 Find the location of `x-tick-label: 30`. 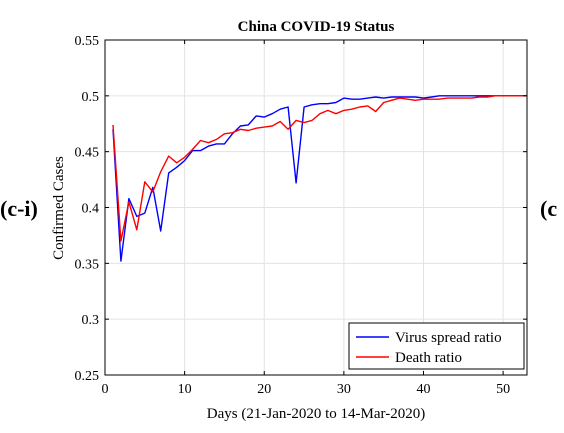

x-tick-label: 30 is located at coordinates (344, 389).